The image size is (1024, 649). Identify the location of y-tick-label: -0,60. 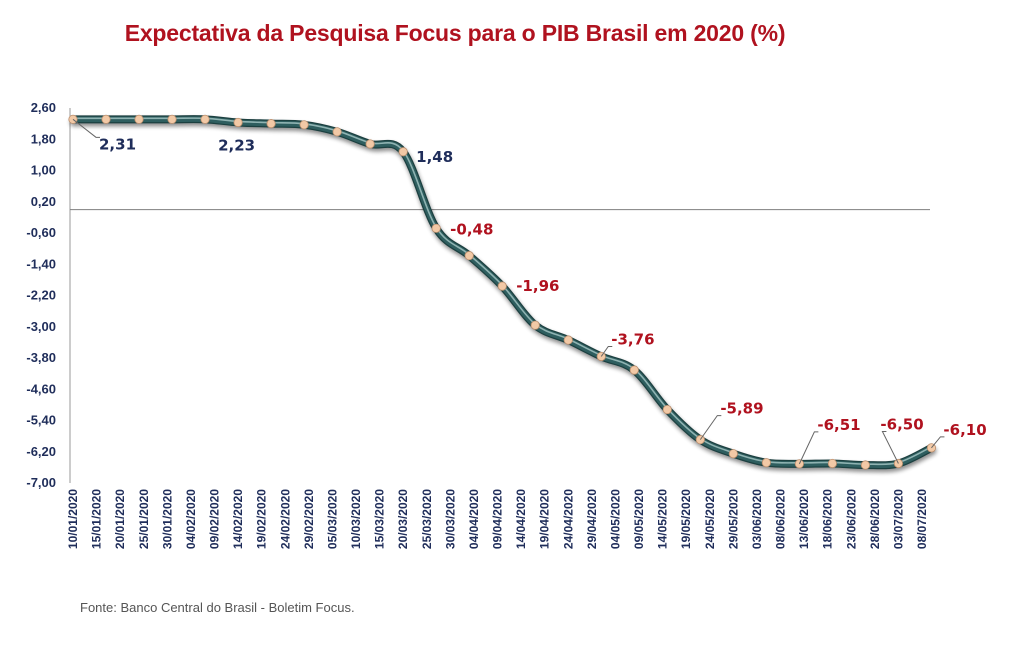
(41, 232).